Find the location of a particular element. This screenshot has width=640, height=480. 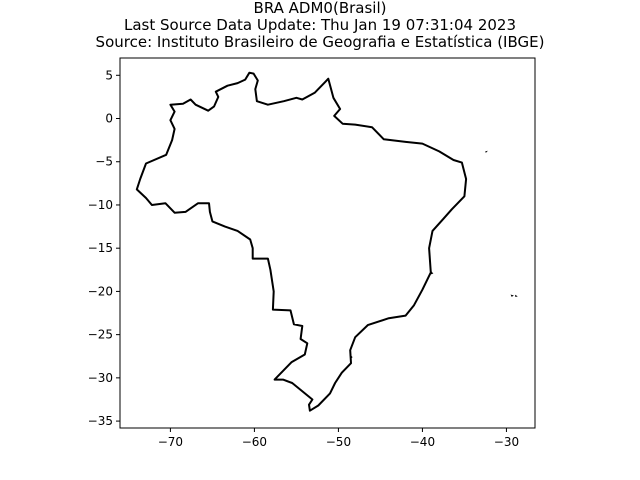

y-tick-label: −35 is located at coordinates (100, 421).